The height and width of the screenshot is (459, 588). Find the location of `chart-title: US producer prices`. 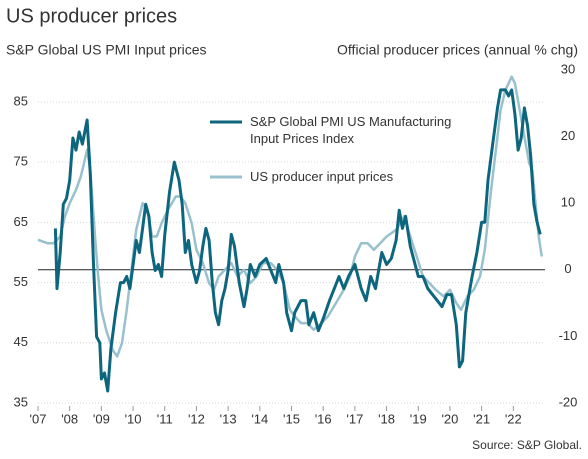

chart-title: US producer prices is located at coordinates (91, 16).